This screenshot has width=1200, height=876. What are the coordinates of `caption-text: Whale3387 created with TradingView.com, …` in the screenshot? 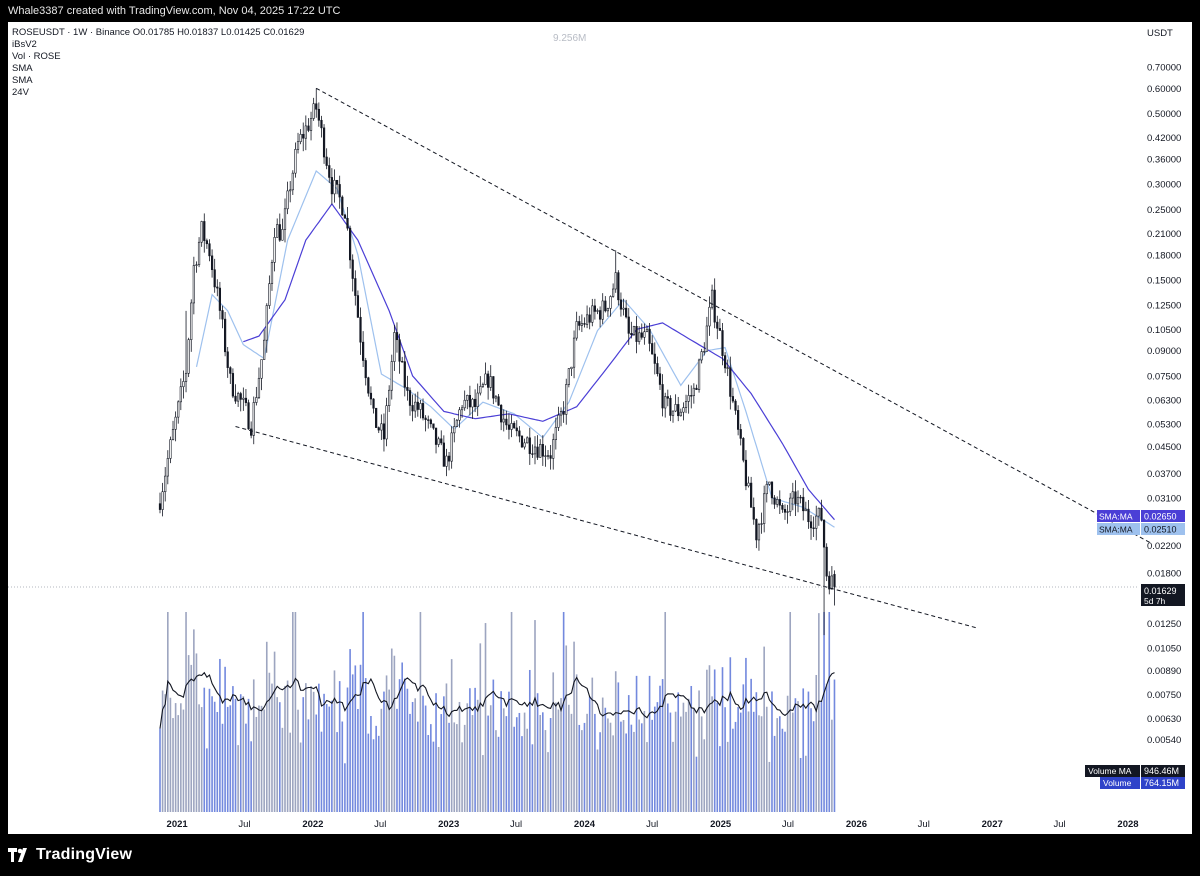 It's located at (174, 11).